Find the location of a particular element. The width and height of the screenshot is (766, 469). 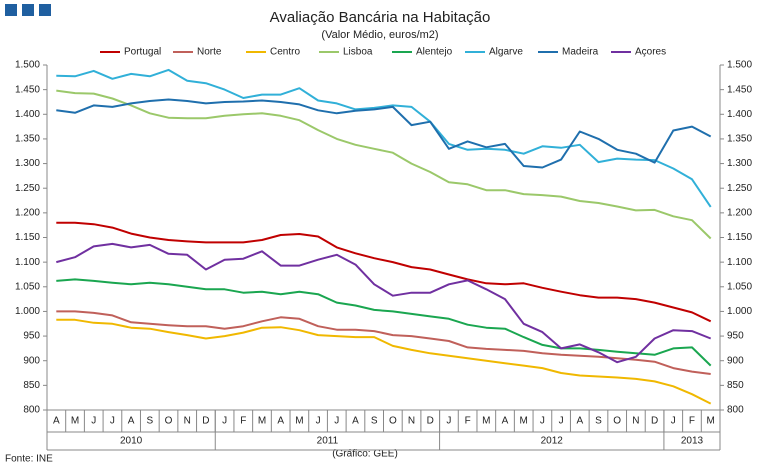

y2-tick-label: 850 is located at coordinates (735, 385).